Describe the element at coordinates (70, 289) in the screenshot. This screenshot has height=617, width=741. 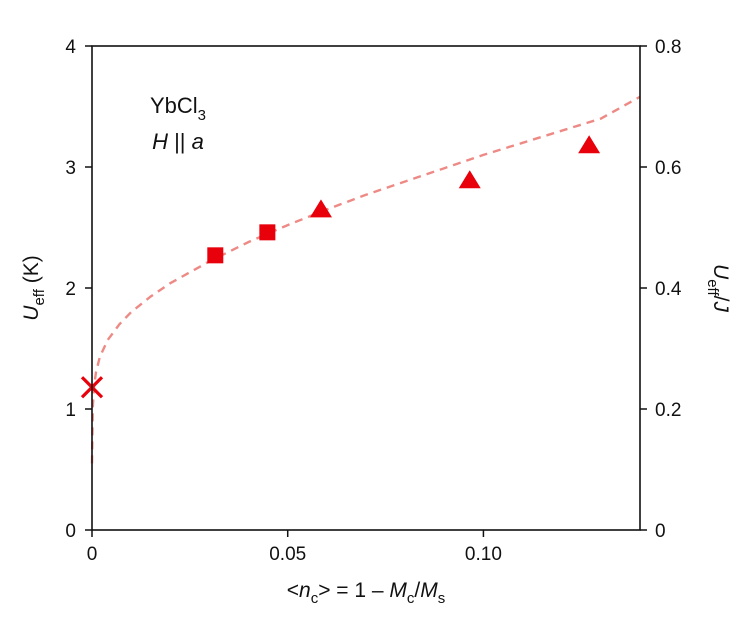
I see `y-tick-label: 2` at that location.